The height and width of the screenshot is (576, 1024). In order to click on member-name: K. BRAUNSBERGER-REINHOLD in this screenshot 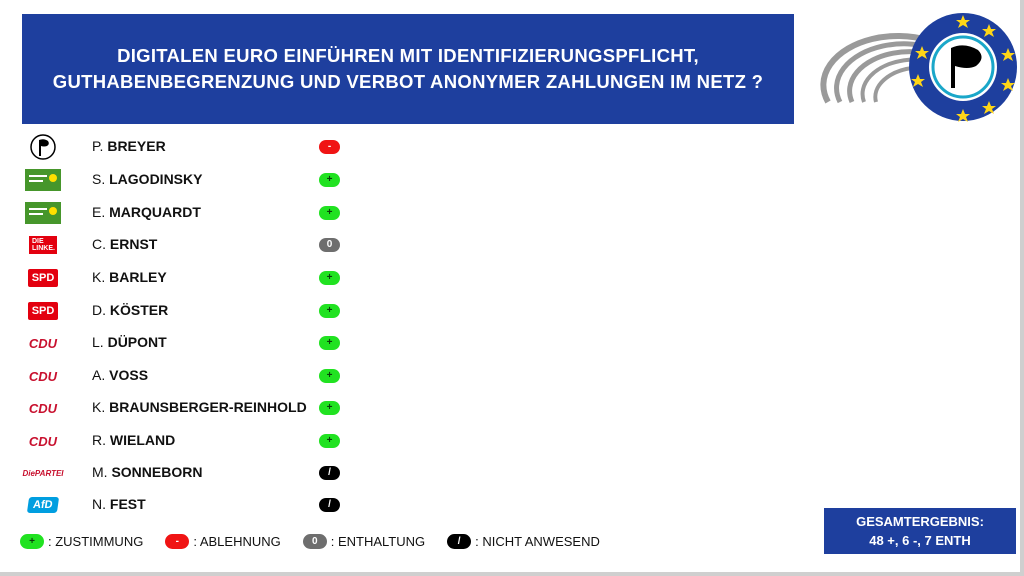, I will do `click(199, 407)`.